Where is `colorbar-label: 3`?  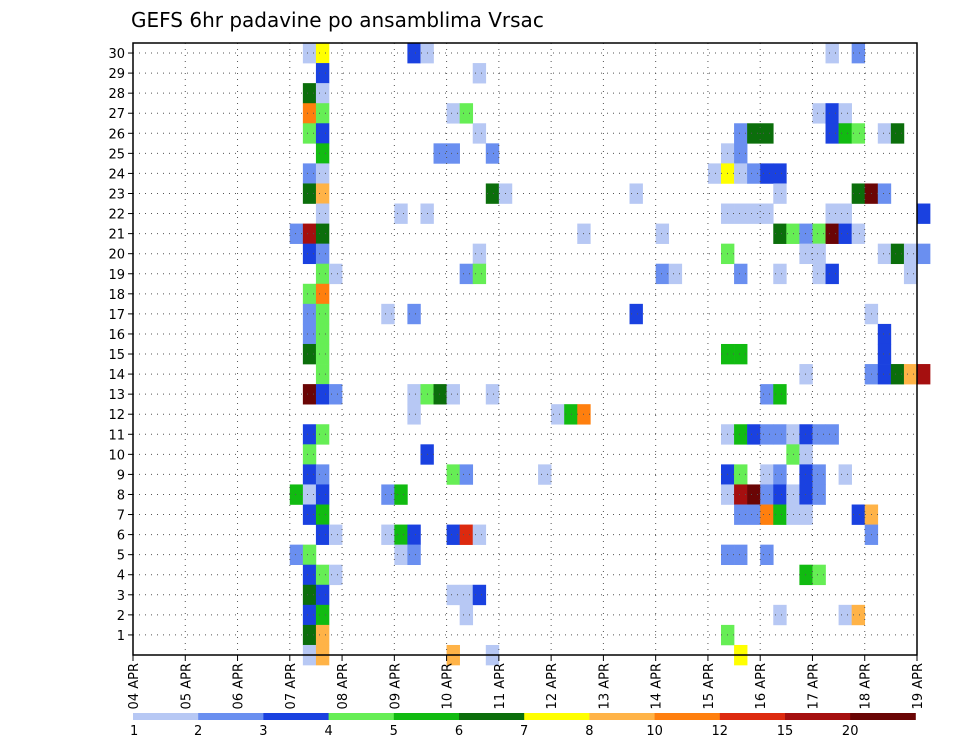
colorbar-label: 3 is located at coordinates (263, 731).